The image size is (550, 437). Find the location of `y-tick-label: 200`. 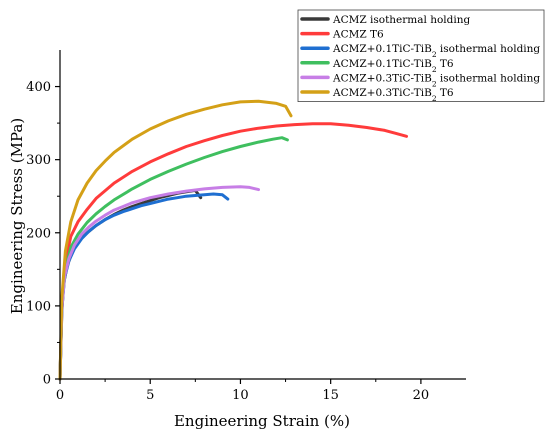

y-tick-label: 200 is located at coordinates (38, 233).